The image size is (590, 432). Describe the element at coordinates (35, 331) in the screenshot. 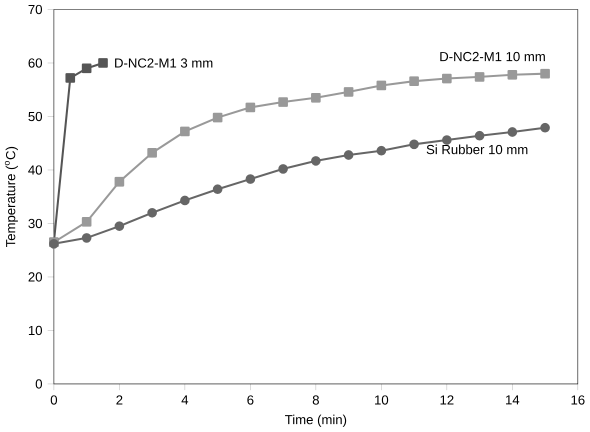

I see `y-tick-label: 10` at that location.